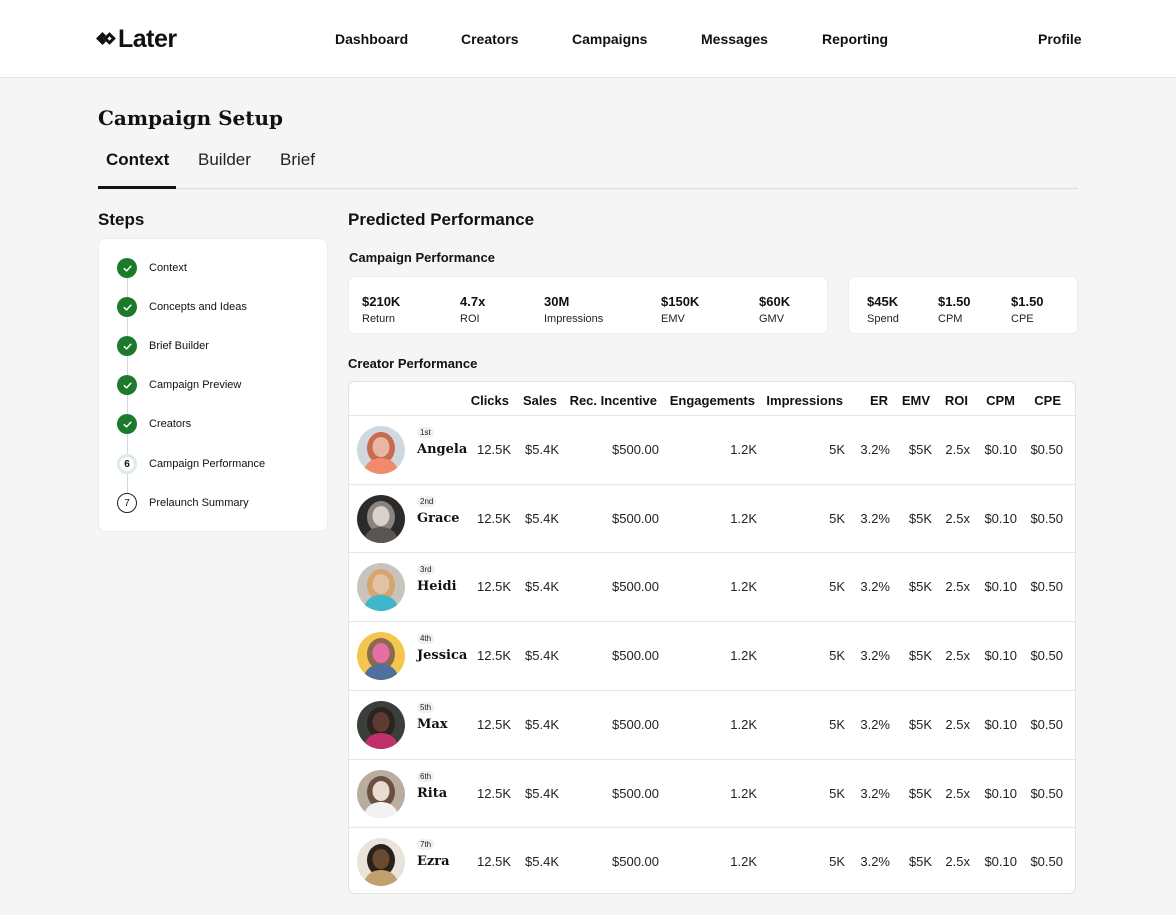 This screenshot has height=915, width=1176. Describe the element at coordinates (540, 400) in the screenshot. I see `col-sales-header: Sales` at that location.